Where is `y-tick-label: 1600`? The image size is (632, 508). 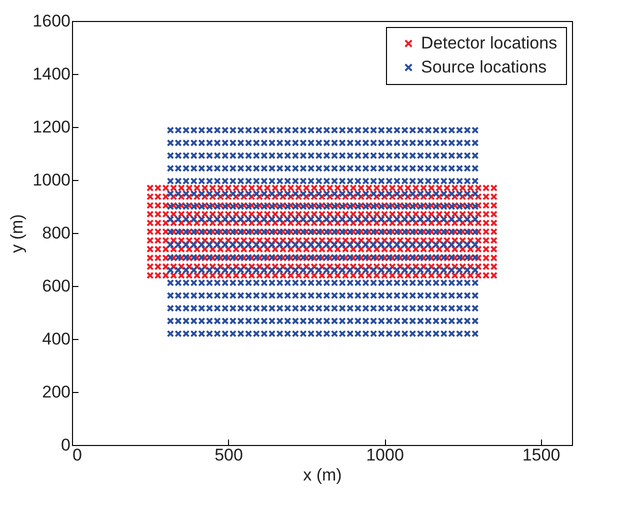 y-tick-label: 1600 is located at coordinates (51, 21).